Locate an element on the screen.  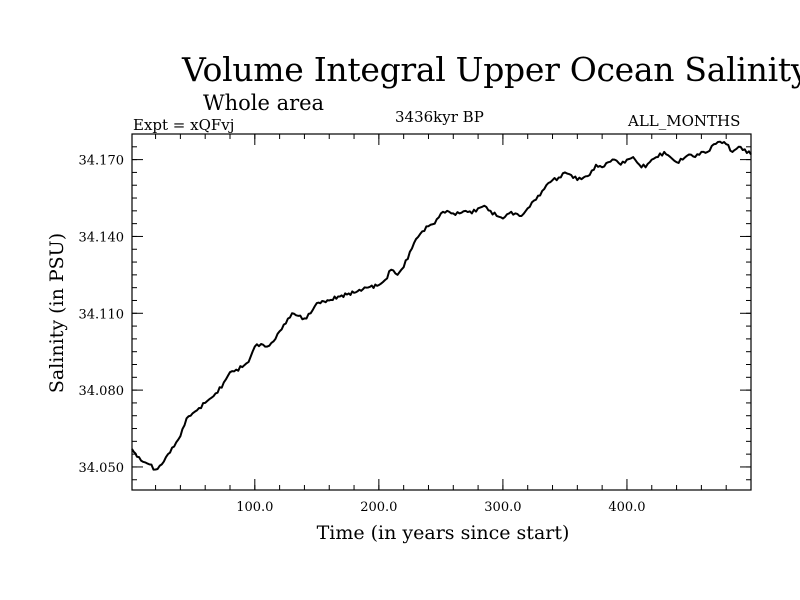
x-tick-label: 300.0 is located at coordinates (502, 507).